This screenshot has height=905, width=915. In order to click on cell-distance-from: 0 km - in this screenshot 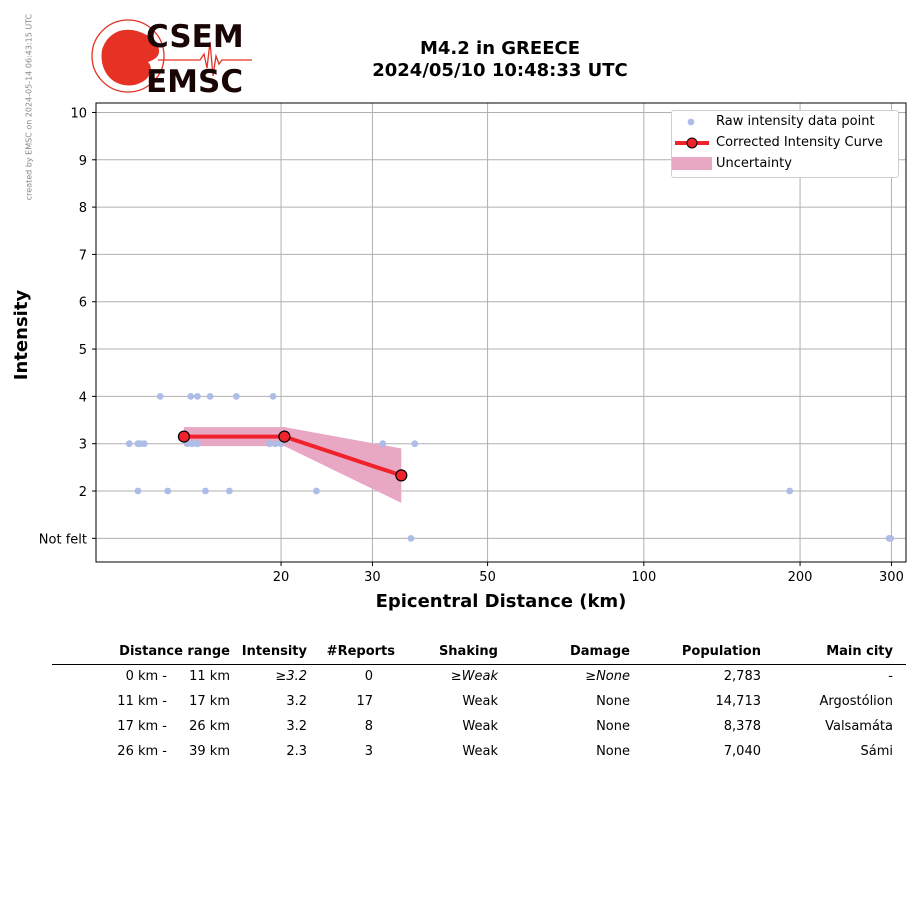, I will do `click(146, 676)`.